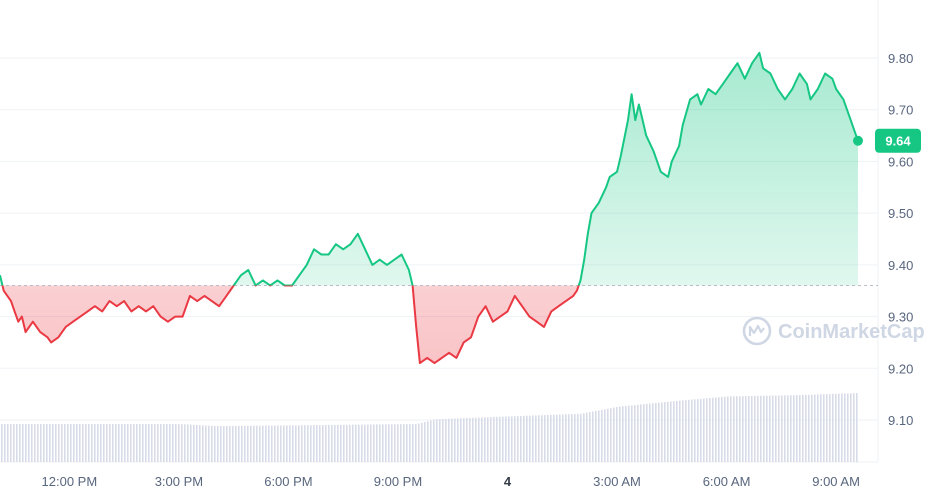  Describe the element at coordinates (757, 331) in the screenshot. I see `coinmarketcap-logo-icon` at that location.